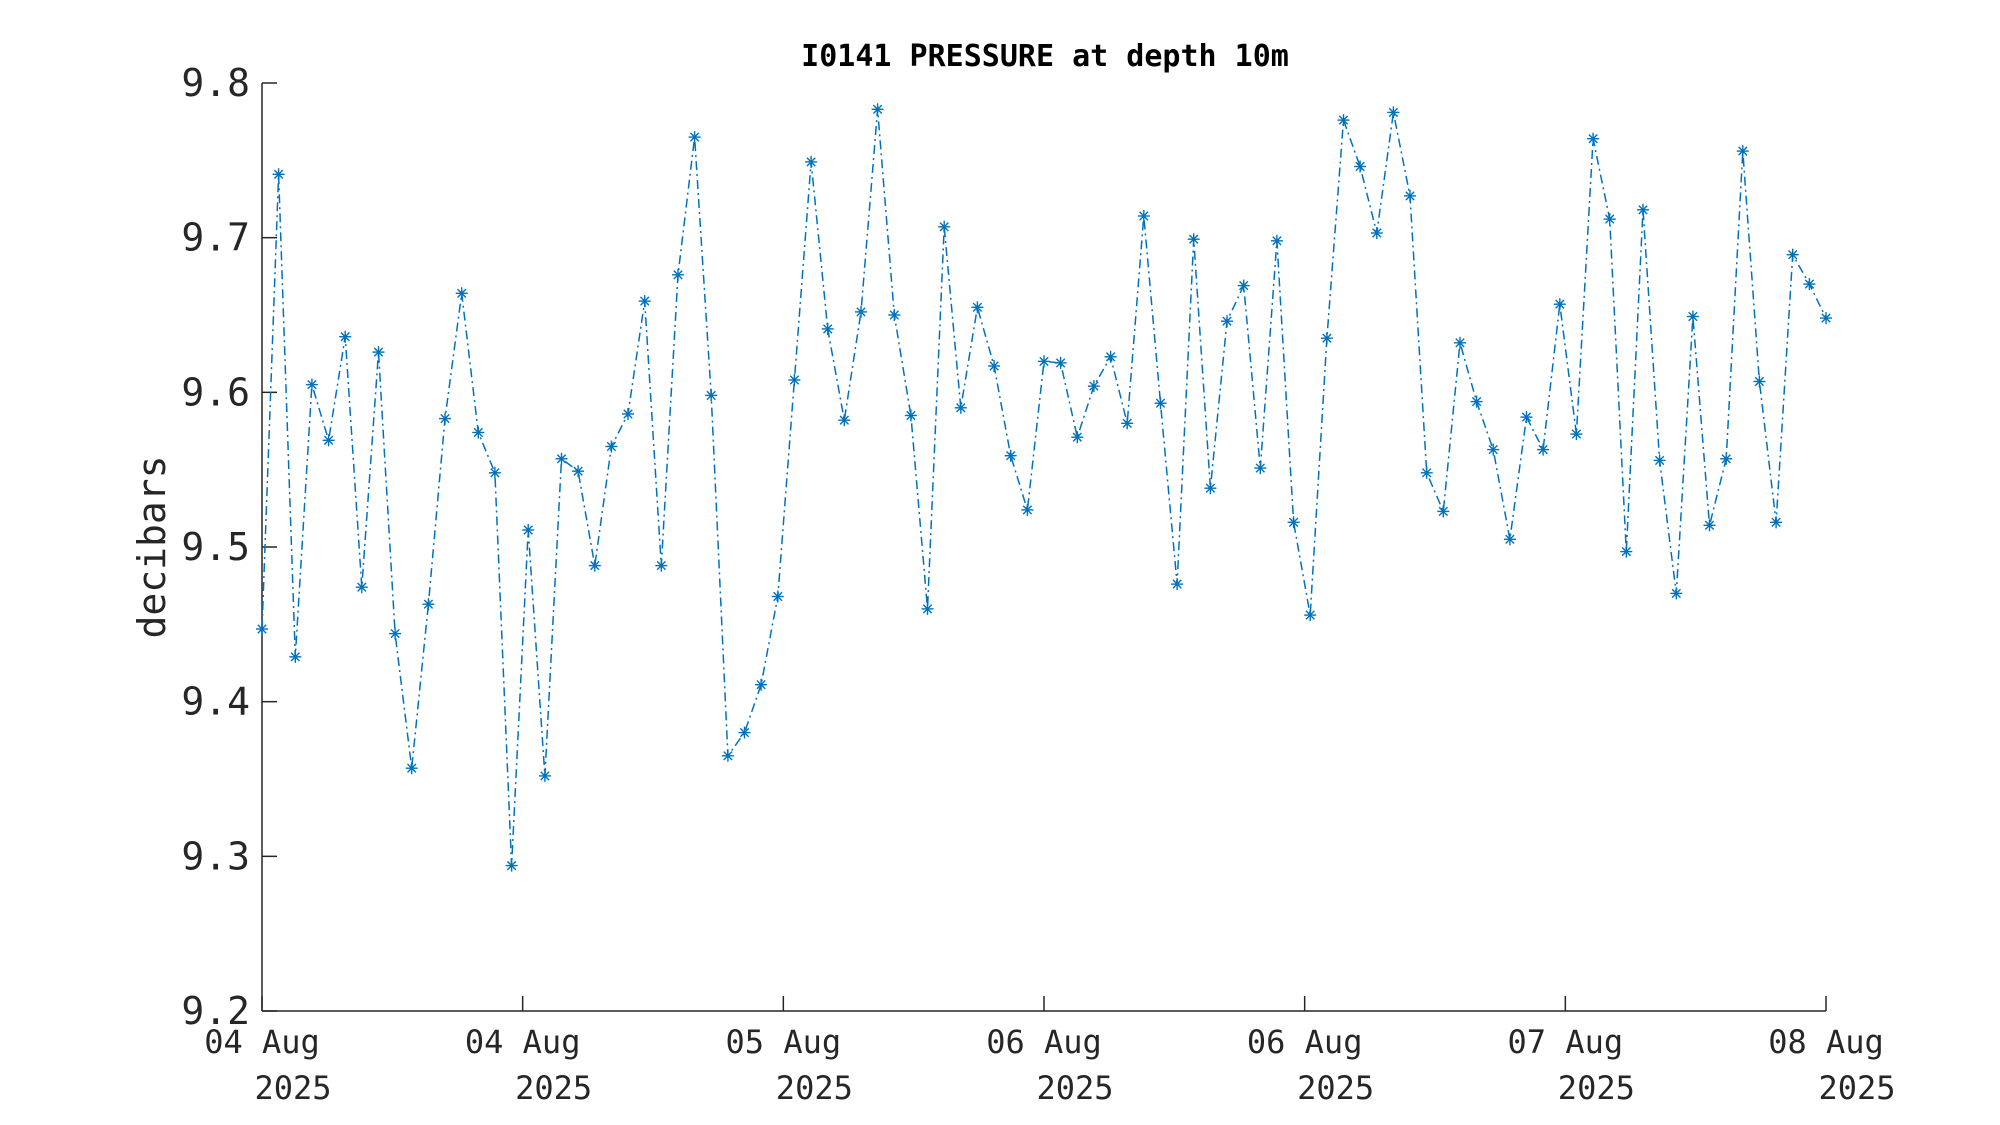  I want to click on y-tick-label: 9.7, so click(215, 238).